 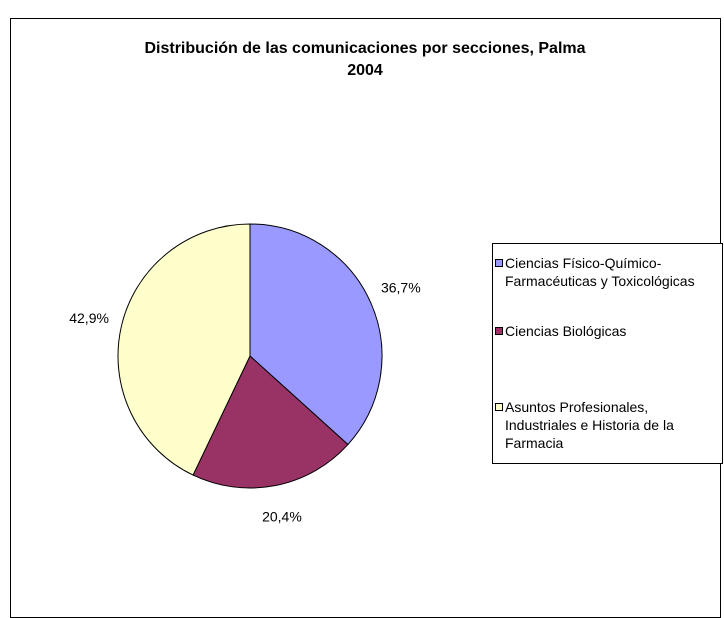 I want to click on legend-label: Ciencias Biológicas, so click(x=566, y=331).